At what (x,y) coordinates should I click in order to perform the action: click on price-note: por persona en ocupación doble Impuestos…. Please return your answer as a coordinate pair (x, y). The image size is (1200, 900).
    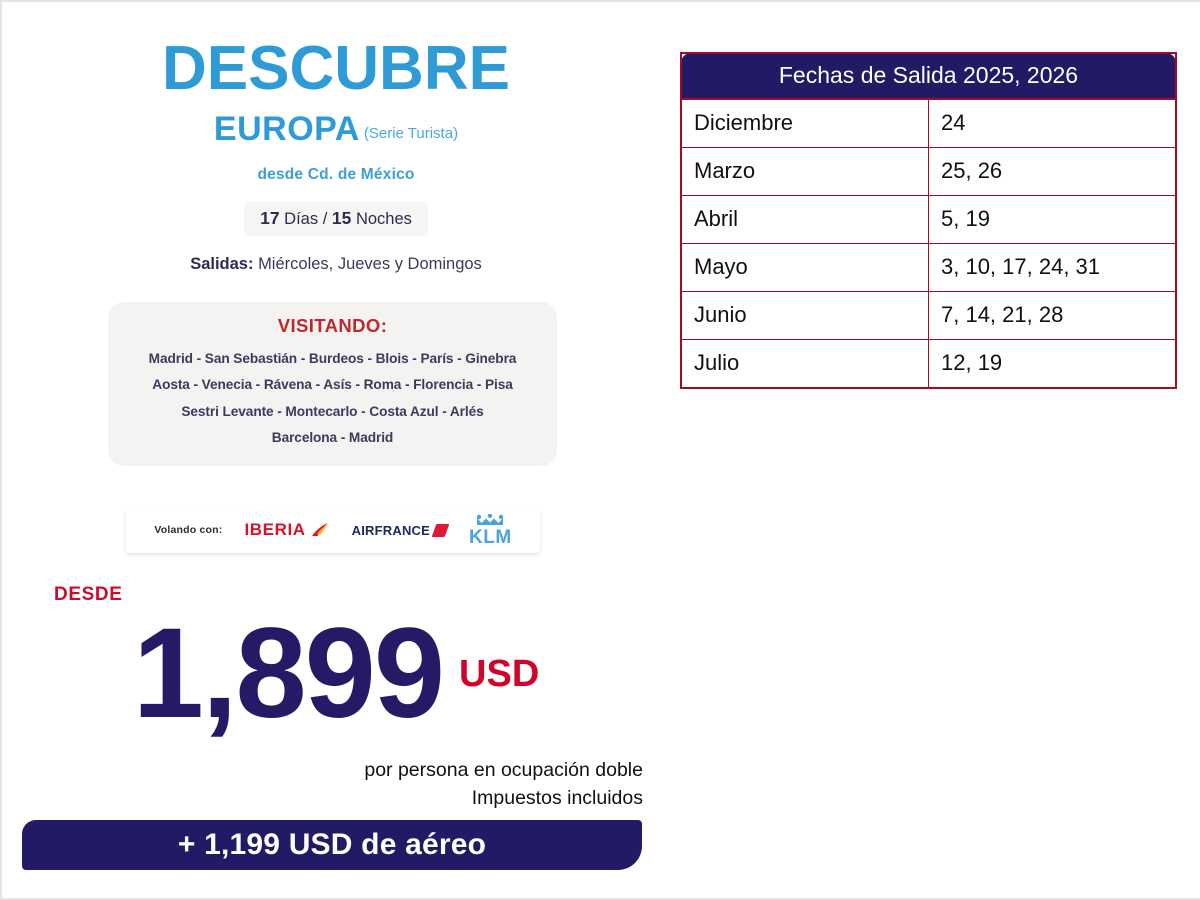
    Looking at the image, I should click on (322, 784).